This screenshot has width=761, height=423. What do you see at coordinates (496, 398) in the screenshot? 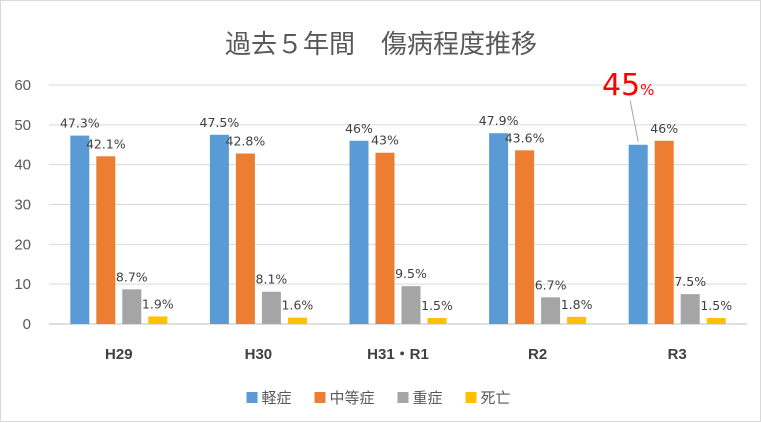
I see `legend-label: 死亡` at bounding box center [496, 398].